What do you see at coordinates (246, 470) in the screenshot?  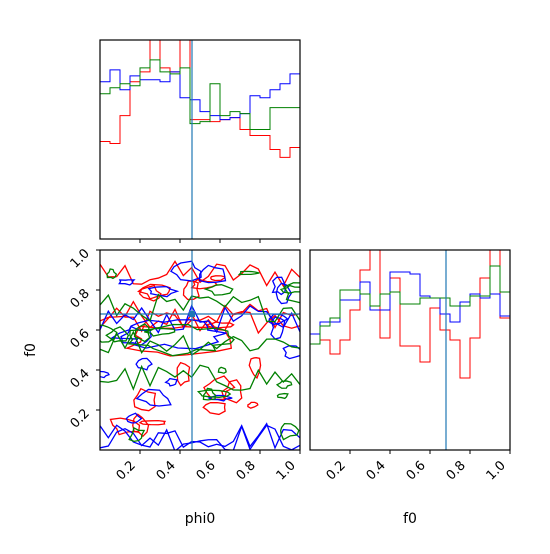 I see `contour-f0-vs-phi0-xtick-label-3: 0.8` at bounding box center [246, 470].